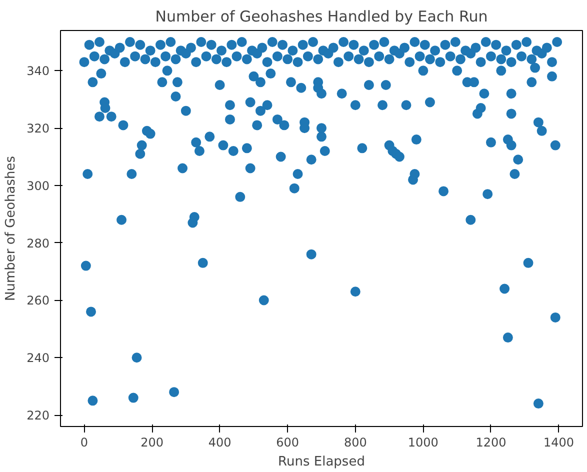 This screenshot has width=587, height=472. What do you see at coordinates (220, 443) in the screenshot?
I see `x-tick-label: 400` at bounding box center [220, 443].